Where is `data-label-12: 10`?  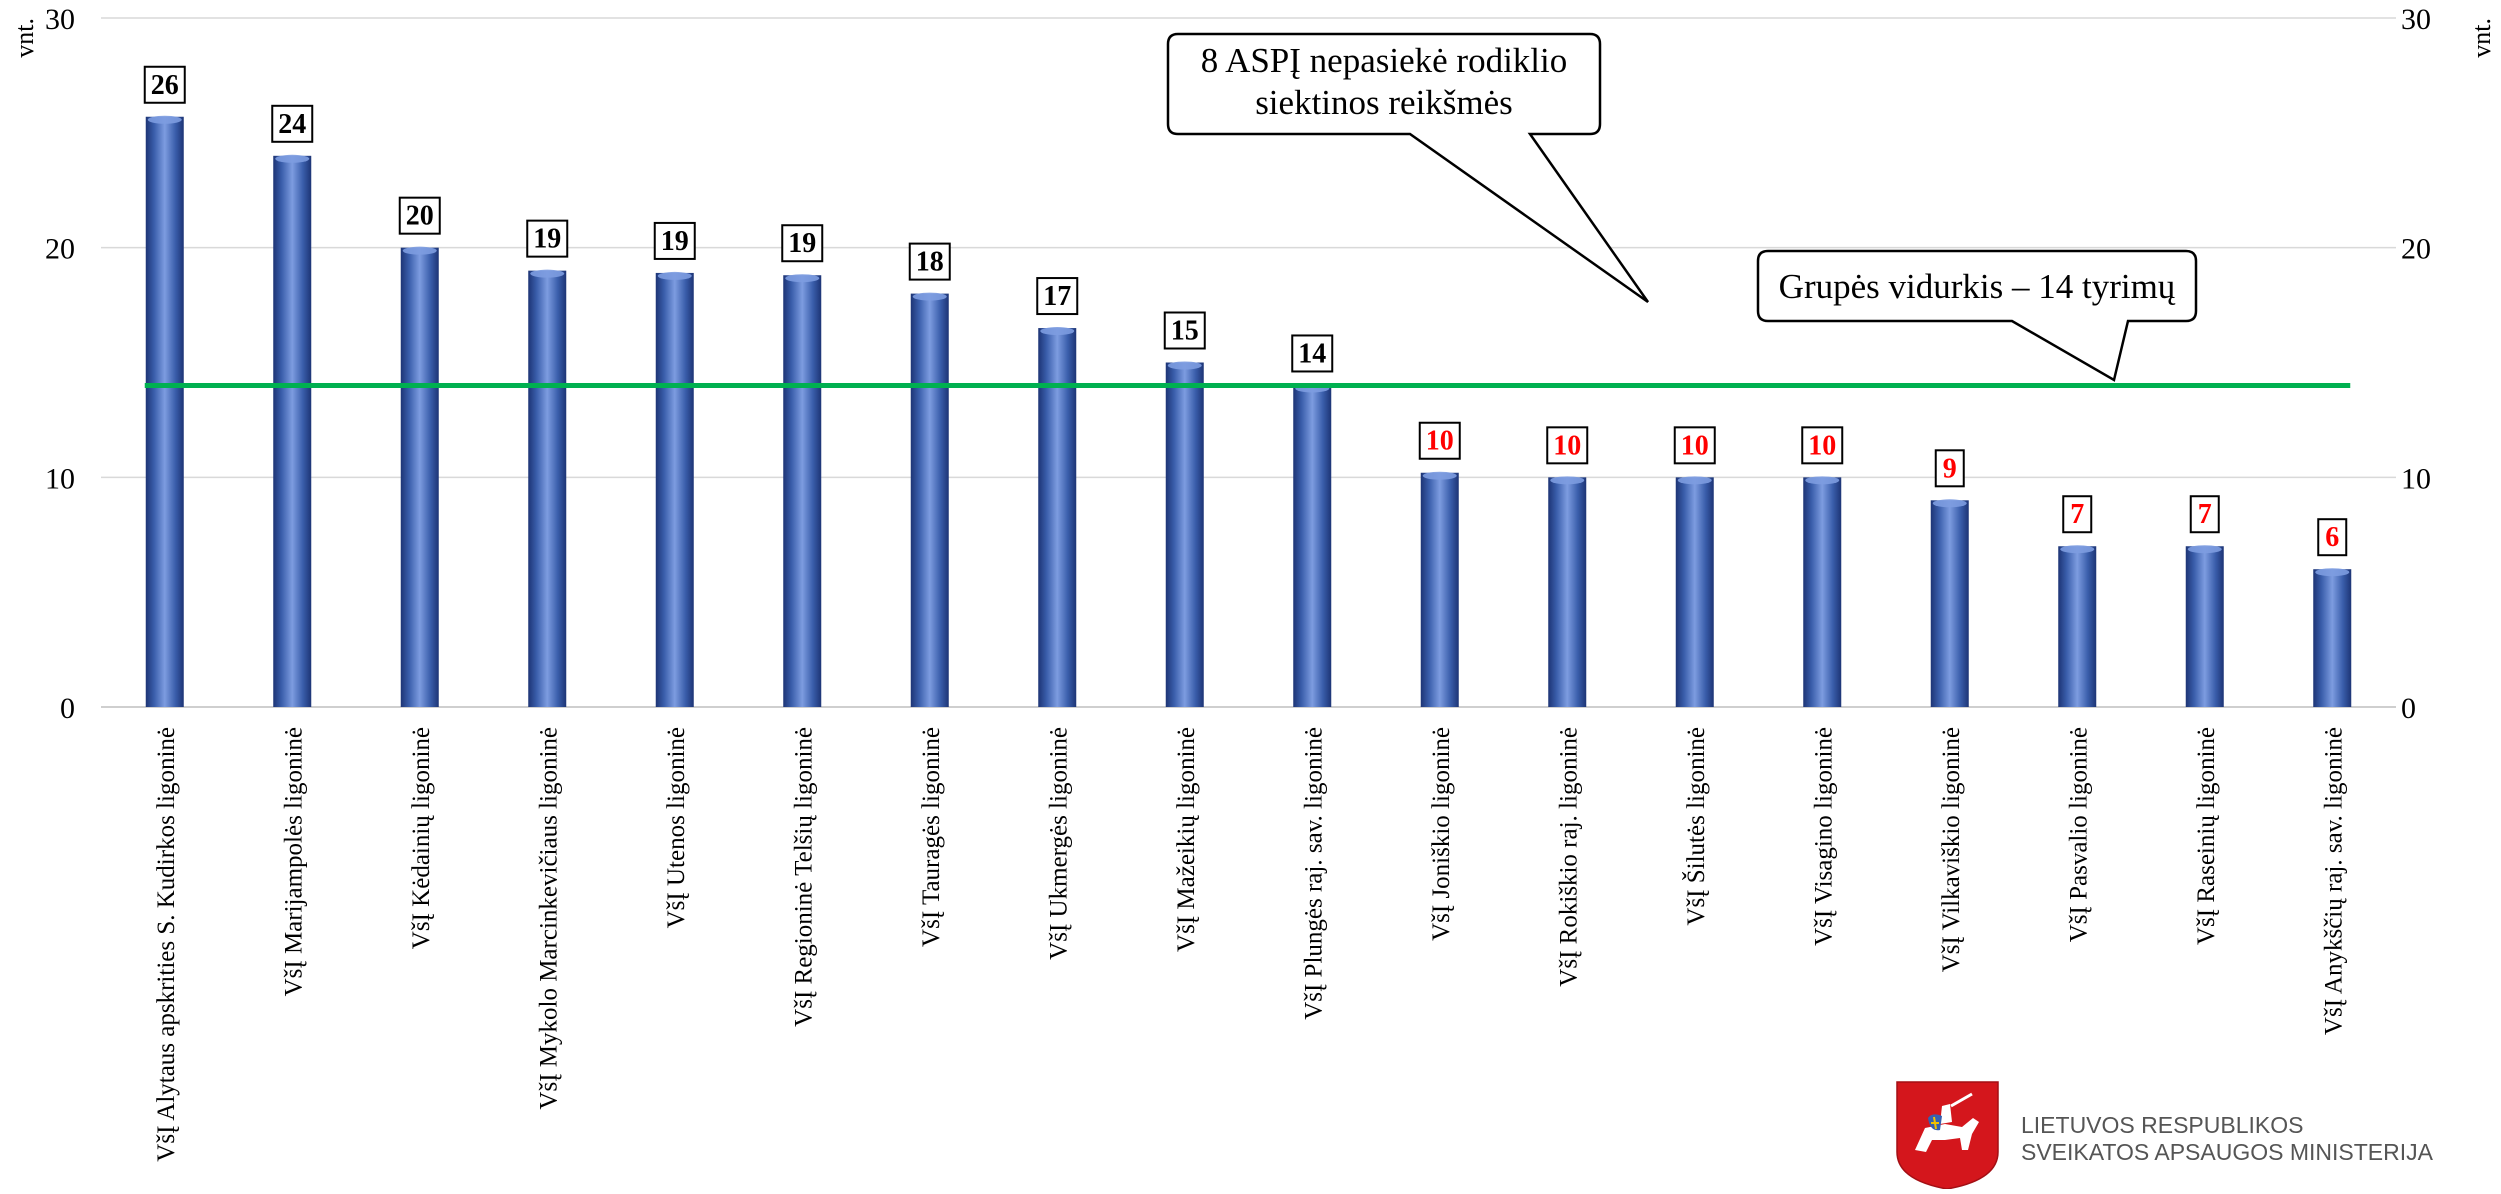 data-label-12: 10 is located at coordinates (1567, 445).